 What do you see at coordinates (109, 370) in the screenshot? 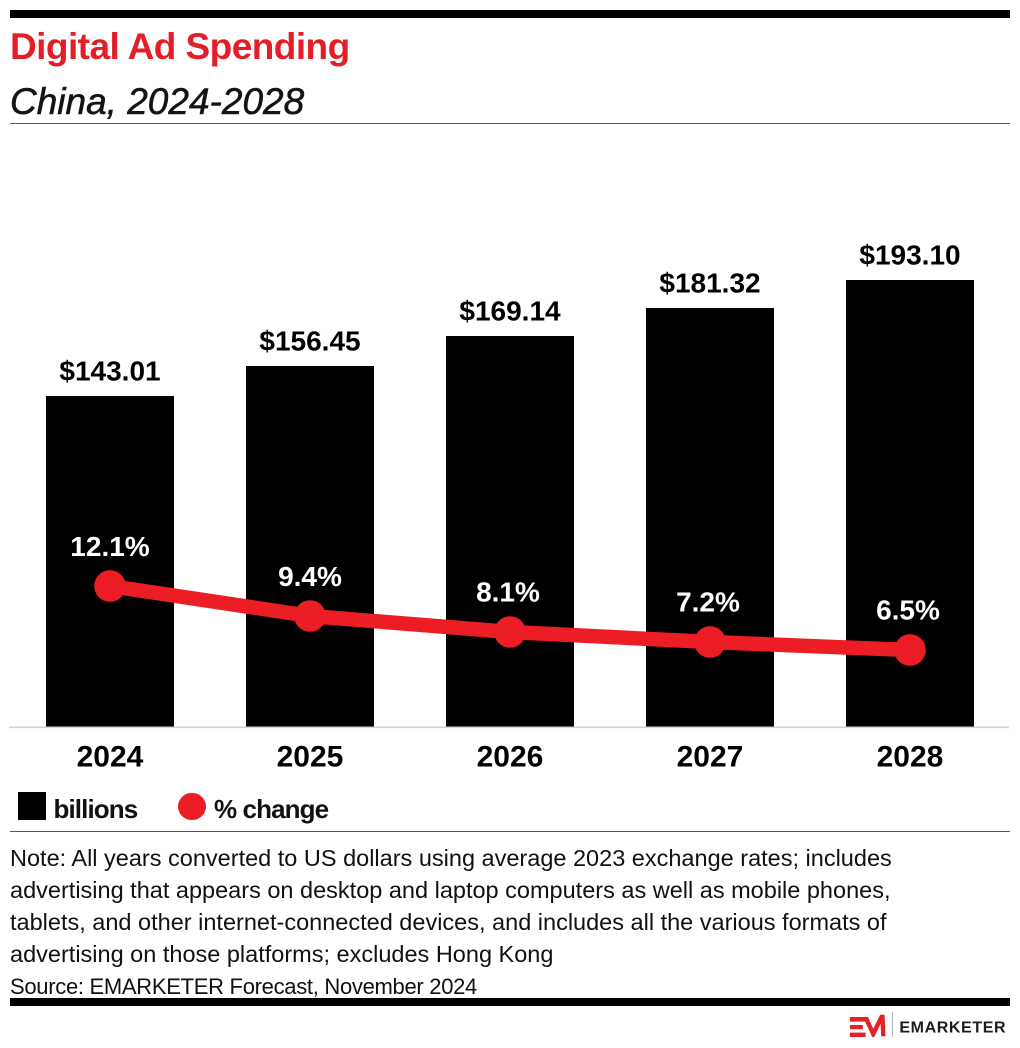
I see `svg-text: $143.01` at bounding box center [109, 370].